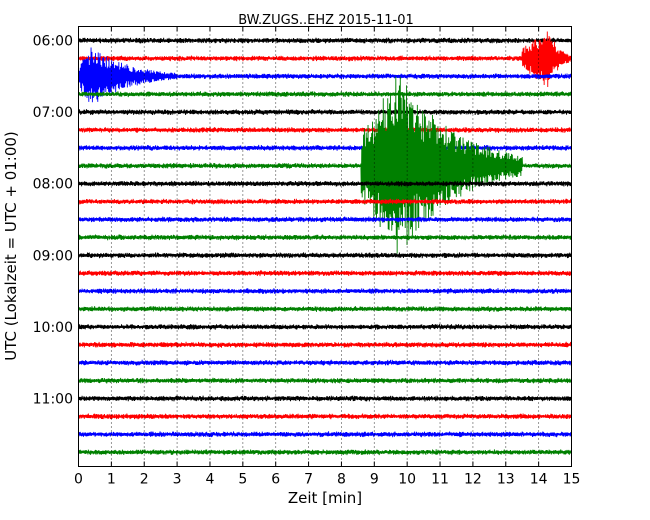  I want to click on x-tick-label: 3, so click(177, 480).